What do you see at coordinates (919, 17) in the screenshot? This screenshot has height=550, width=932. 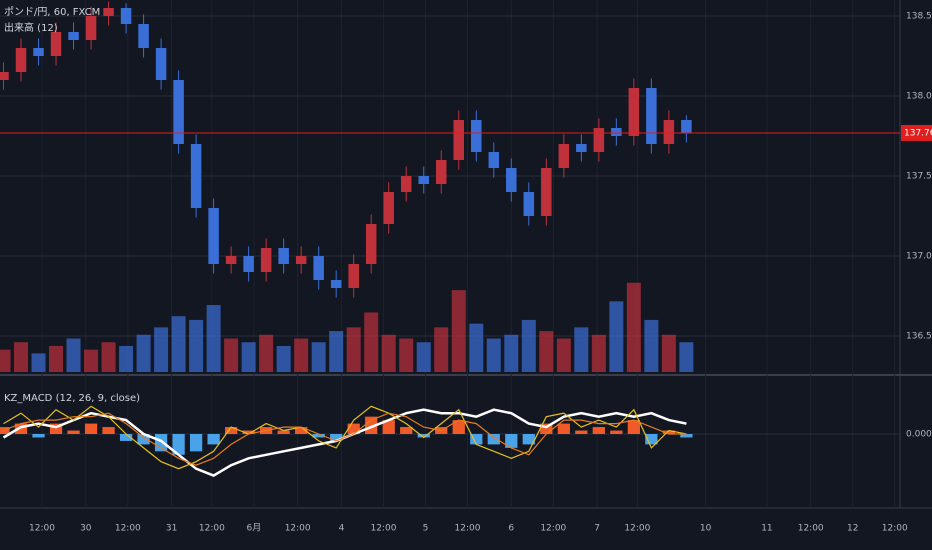 I see `y-tick-label: 138.500` at bounding box center [919, 17].